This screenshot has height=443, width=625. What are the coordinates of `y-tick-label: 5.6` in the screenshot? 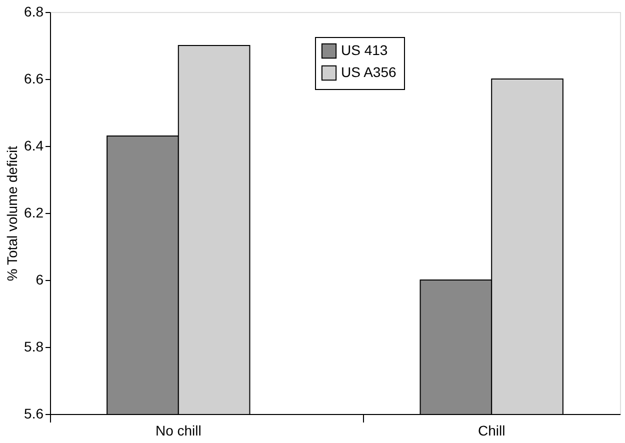 It's located at (34, 414).